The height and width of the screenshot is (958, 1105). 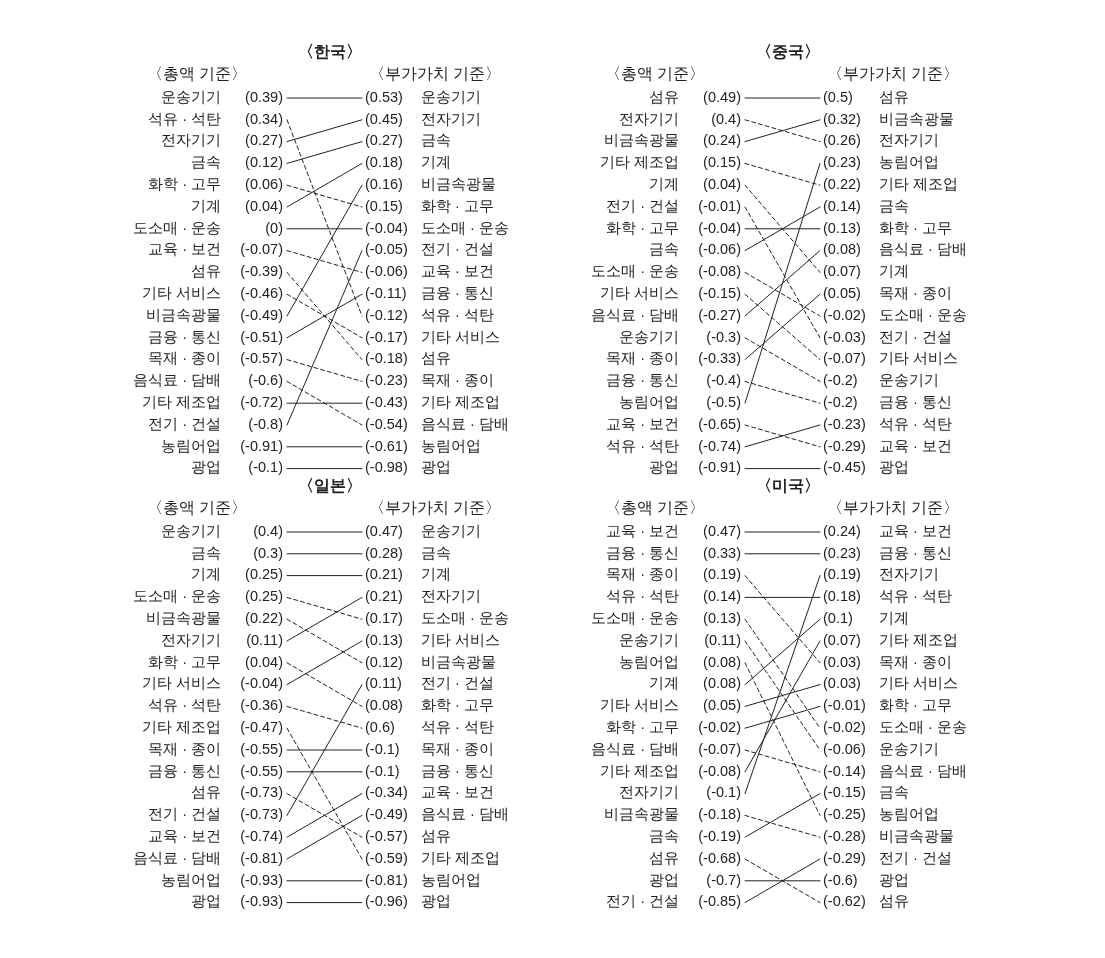 I want to click on data-label: (-0.06), so click(x=719, y=249).